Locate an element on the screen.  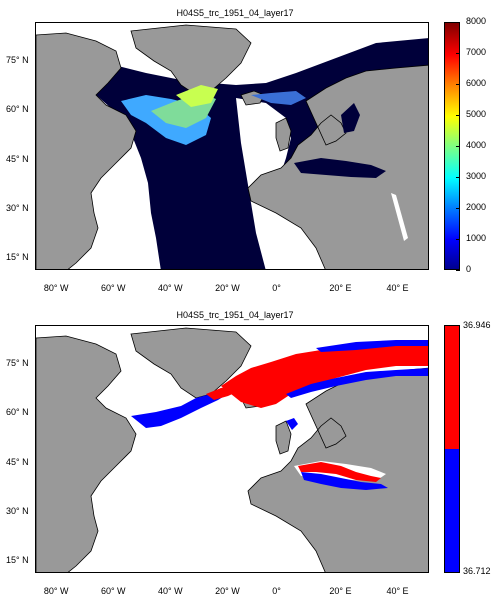
panel1-ytick: 45° N is located at coordinates (17, 159).